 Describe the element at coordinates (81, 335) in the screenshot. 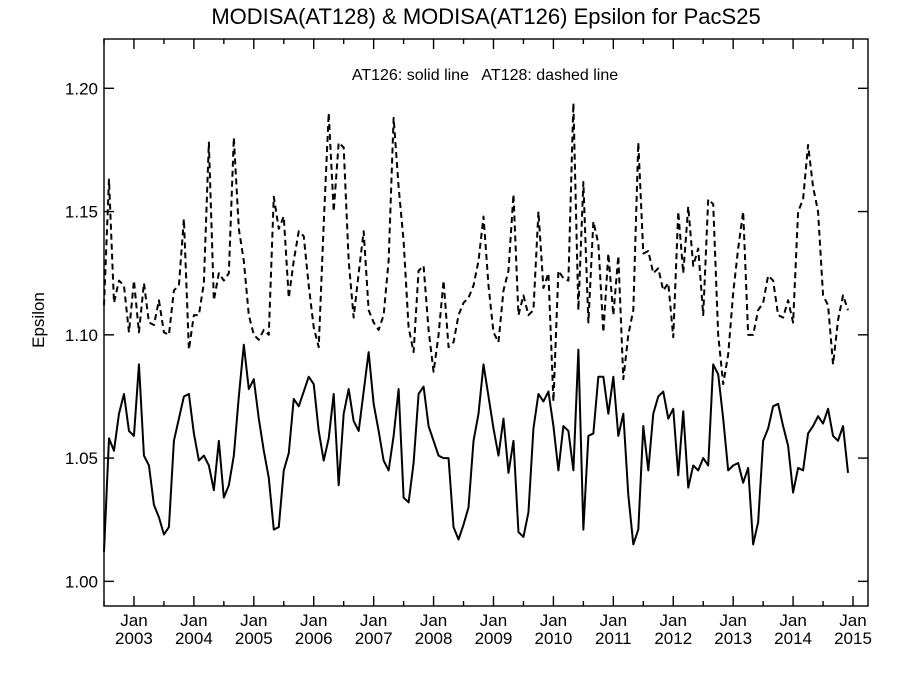

I see `y-tick-label: 1.10` at that location.